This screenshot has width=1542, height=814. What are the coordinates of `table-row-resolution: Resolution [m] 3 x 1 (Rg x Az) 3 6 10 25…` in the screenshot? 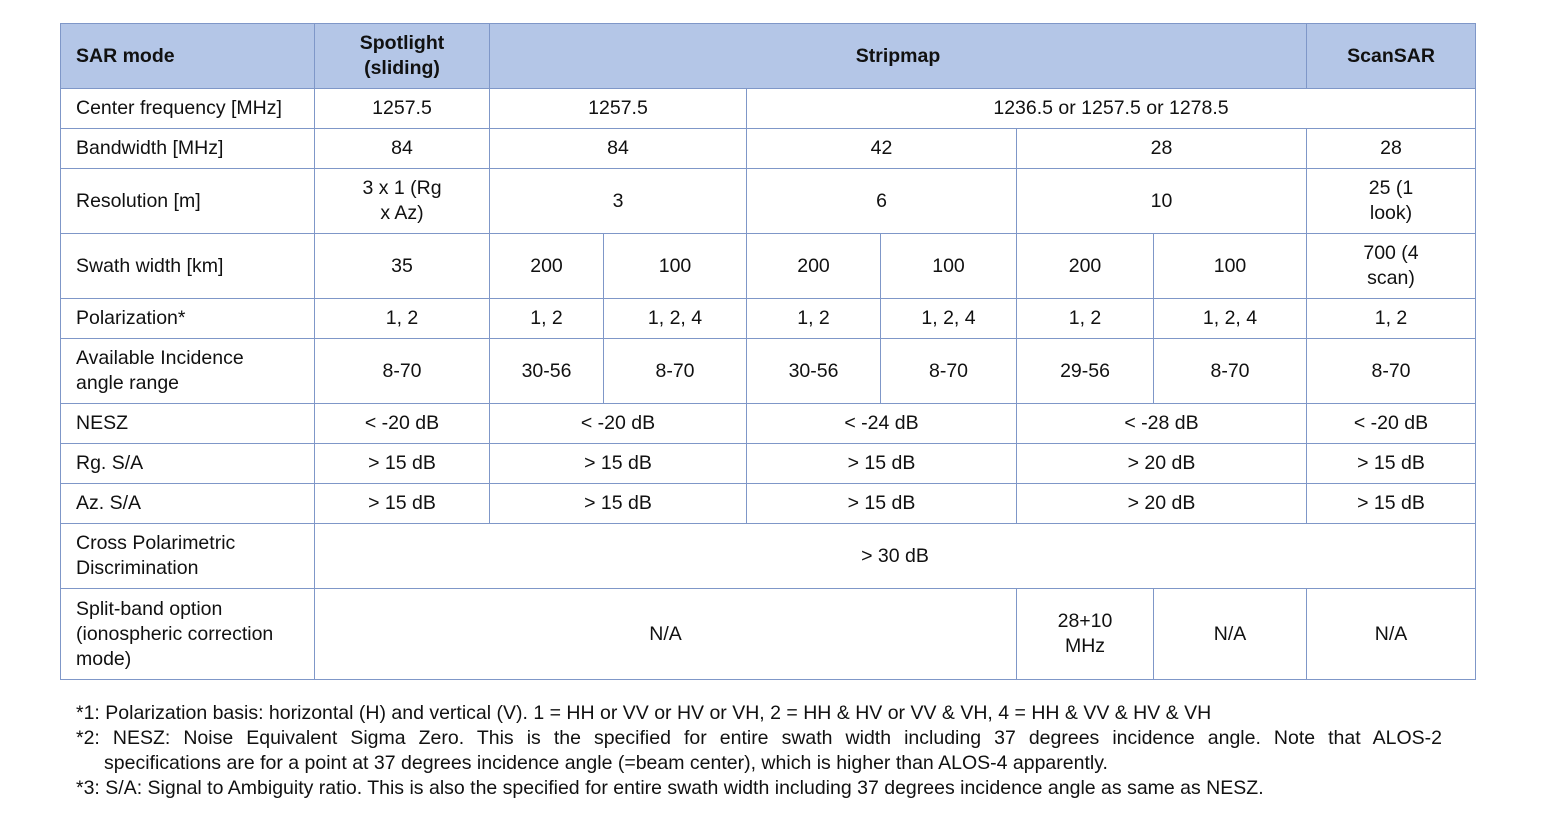 It's located at (768, 201).